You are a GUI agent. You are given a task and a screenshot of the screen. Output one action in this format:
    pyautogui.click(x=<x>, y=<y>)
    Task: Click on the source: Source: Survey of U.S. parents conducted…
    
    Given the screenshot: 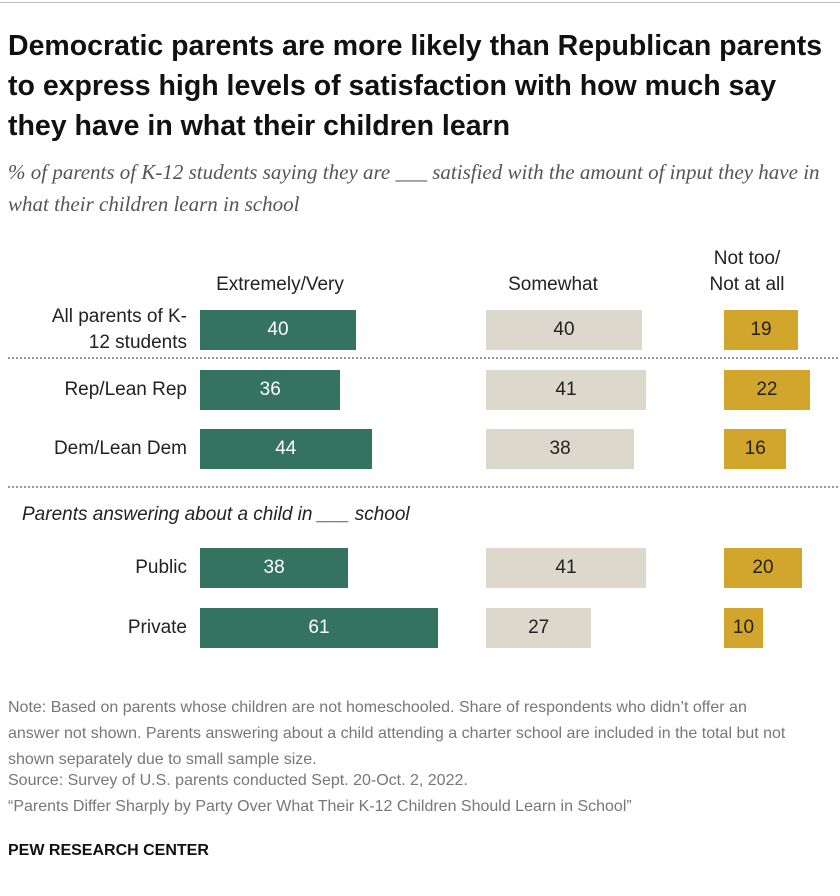 What is the action you would take?
    pyautogui.click(x=238, y=780)
    